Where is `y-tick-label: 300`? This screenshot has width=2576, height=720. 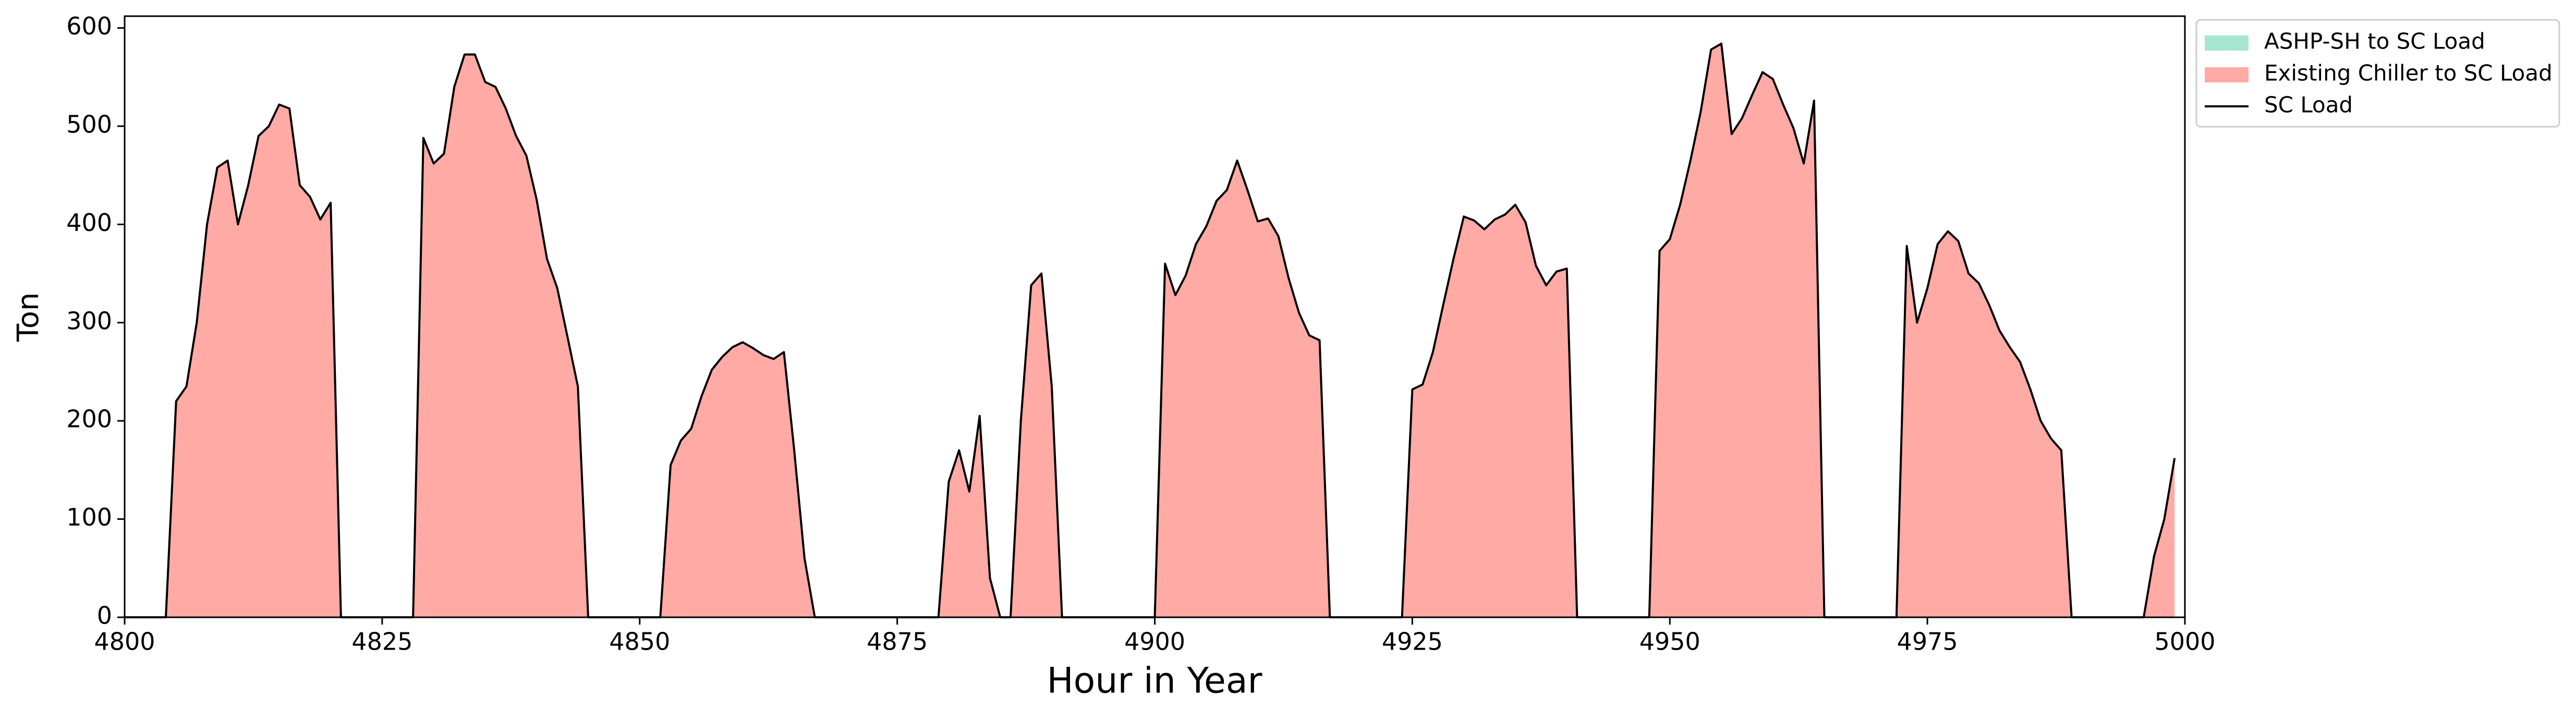
y-tick-label: 300 is located at coordinates (89, 321).